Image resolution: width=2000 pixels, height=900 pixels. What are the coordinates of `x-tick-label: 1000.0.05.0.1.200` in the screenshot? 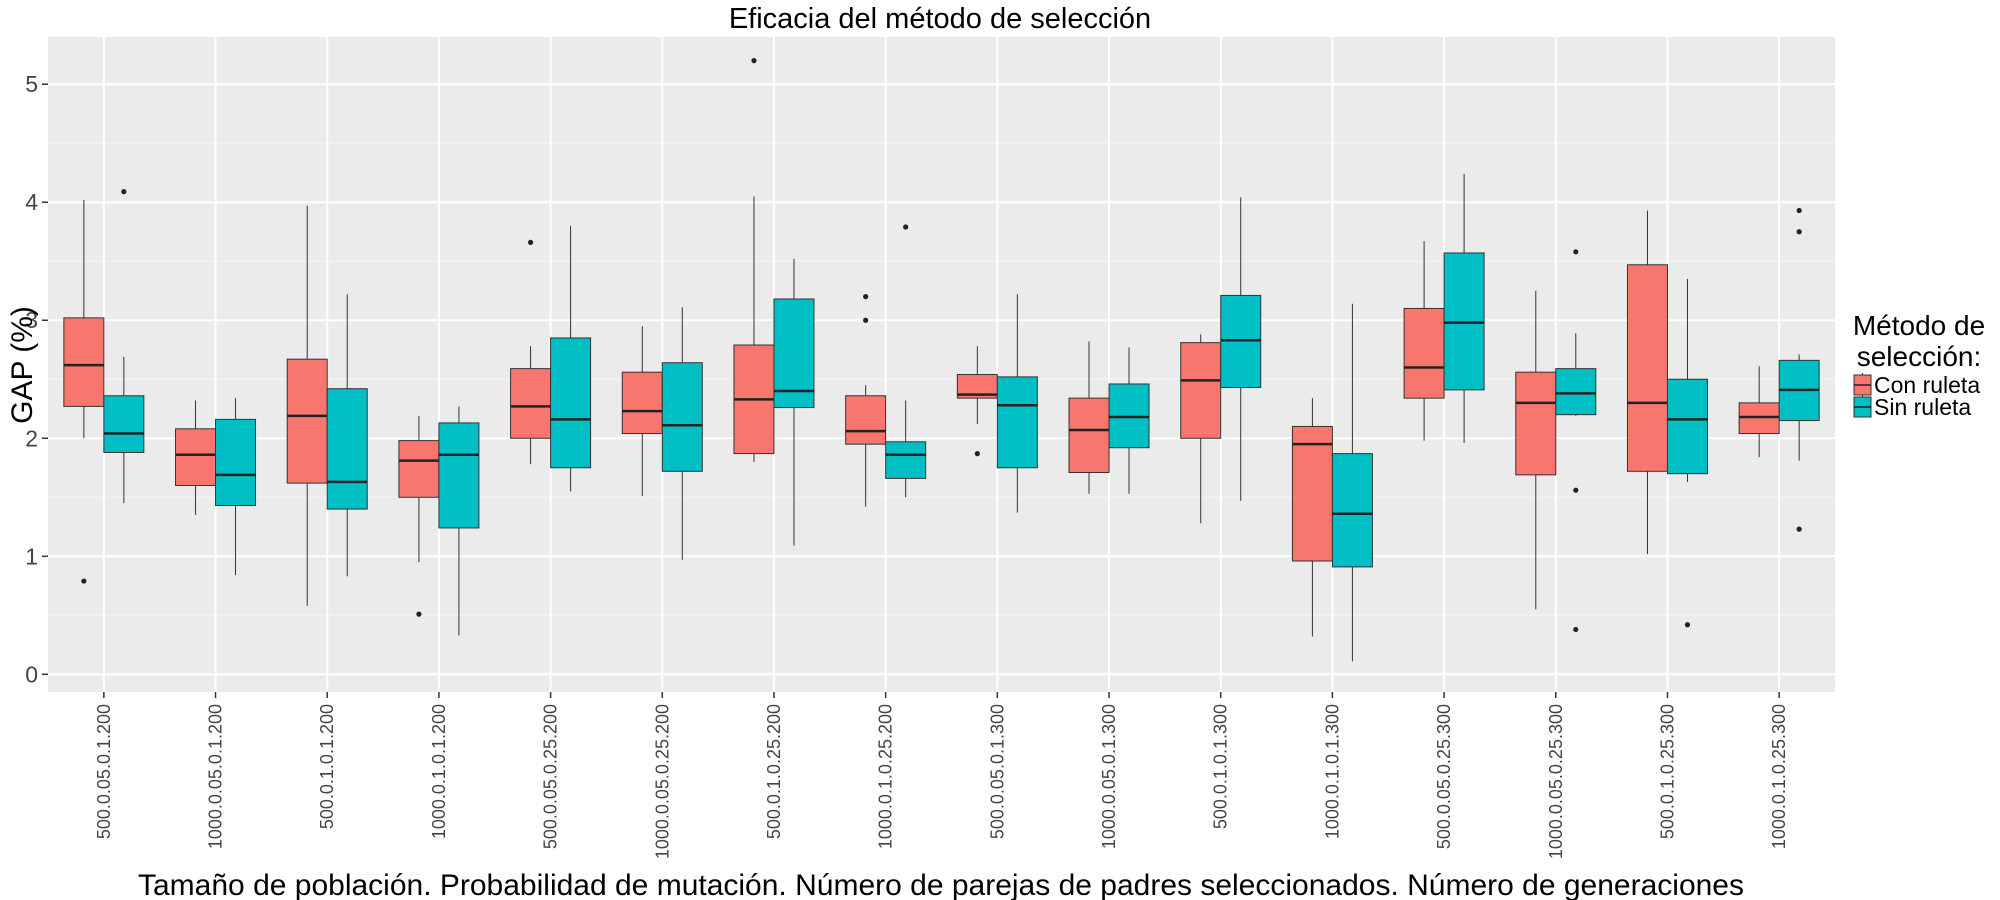 It's located at (216, 776).